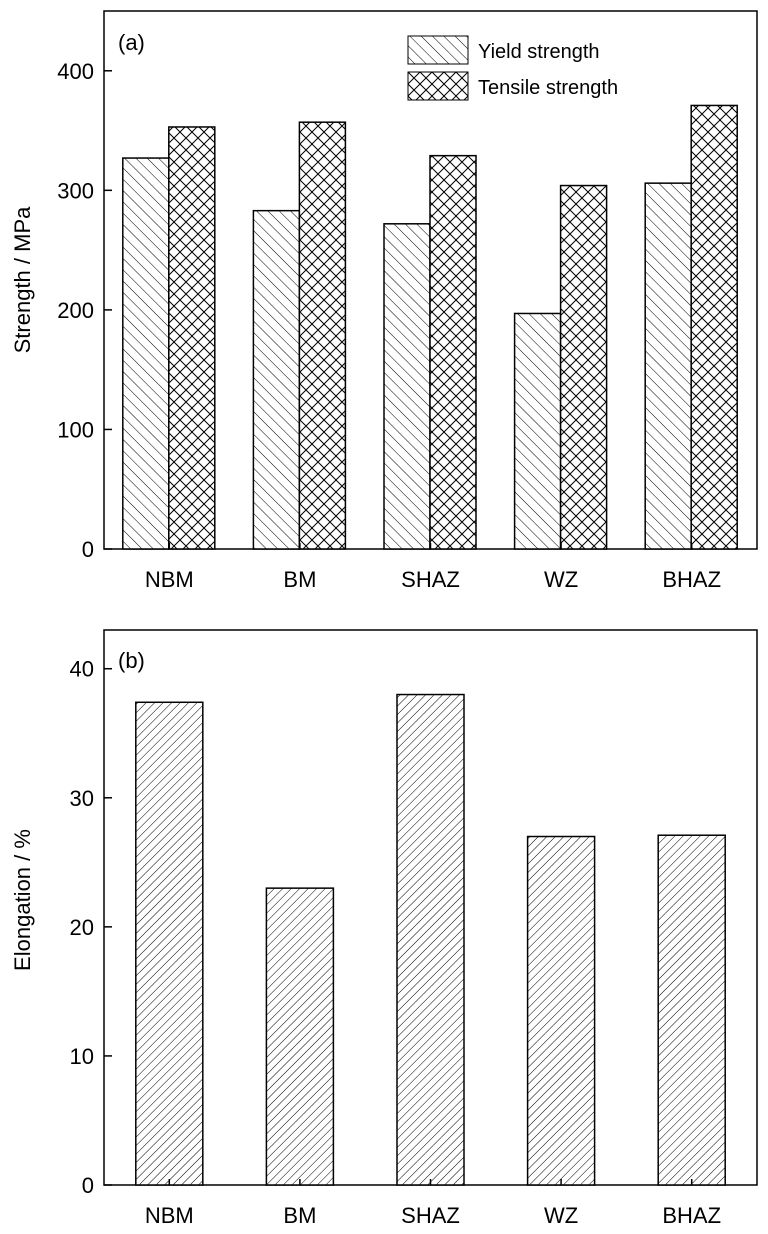  Describe the element at coordinates (82, 669) in the screenshot. I see `y-tick-label: 40` at that location.